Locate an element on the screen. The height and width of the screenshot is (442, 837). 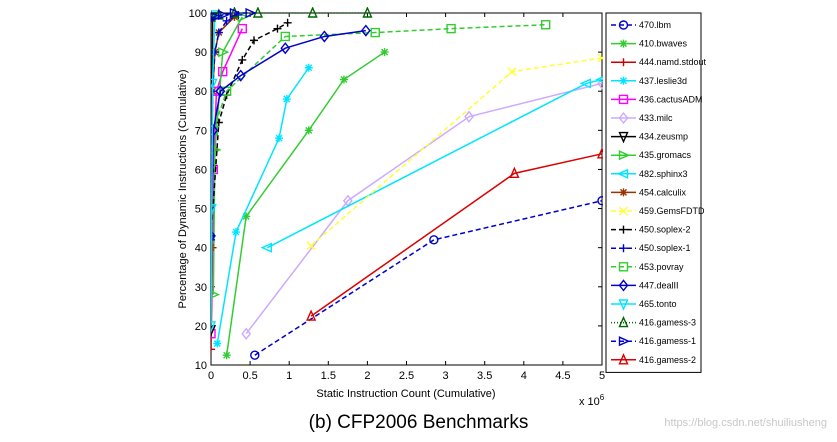
y-tick-label: 50 is located at coordinates (201, 210).